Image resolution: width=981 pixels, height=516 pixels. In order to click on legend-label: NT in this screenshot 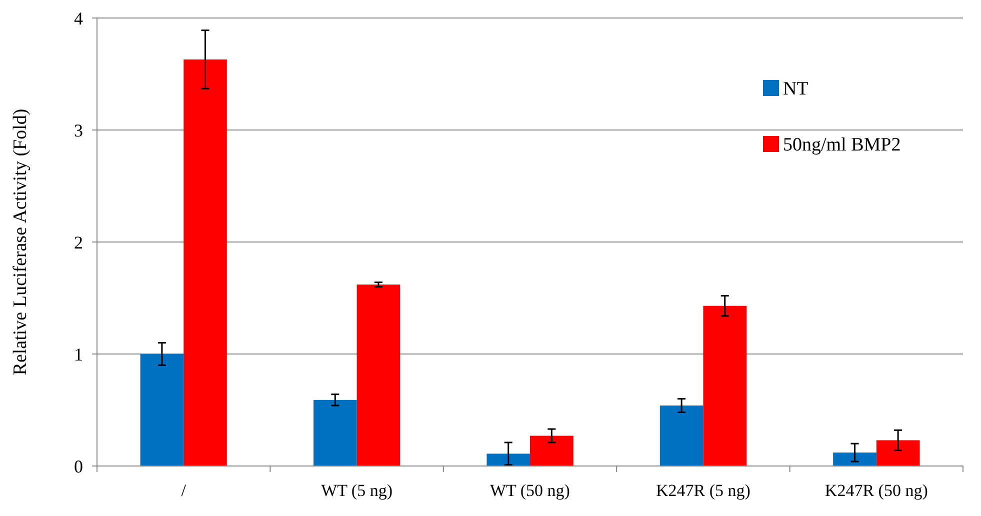, I will do `click(796, 89)`.